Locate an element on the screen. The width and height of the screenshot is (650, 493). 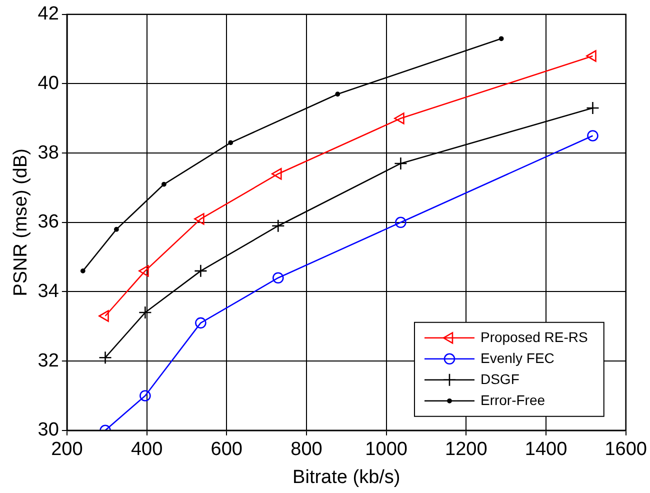
x-tick-label: 1400 is located at coordinates (546, 449).